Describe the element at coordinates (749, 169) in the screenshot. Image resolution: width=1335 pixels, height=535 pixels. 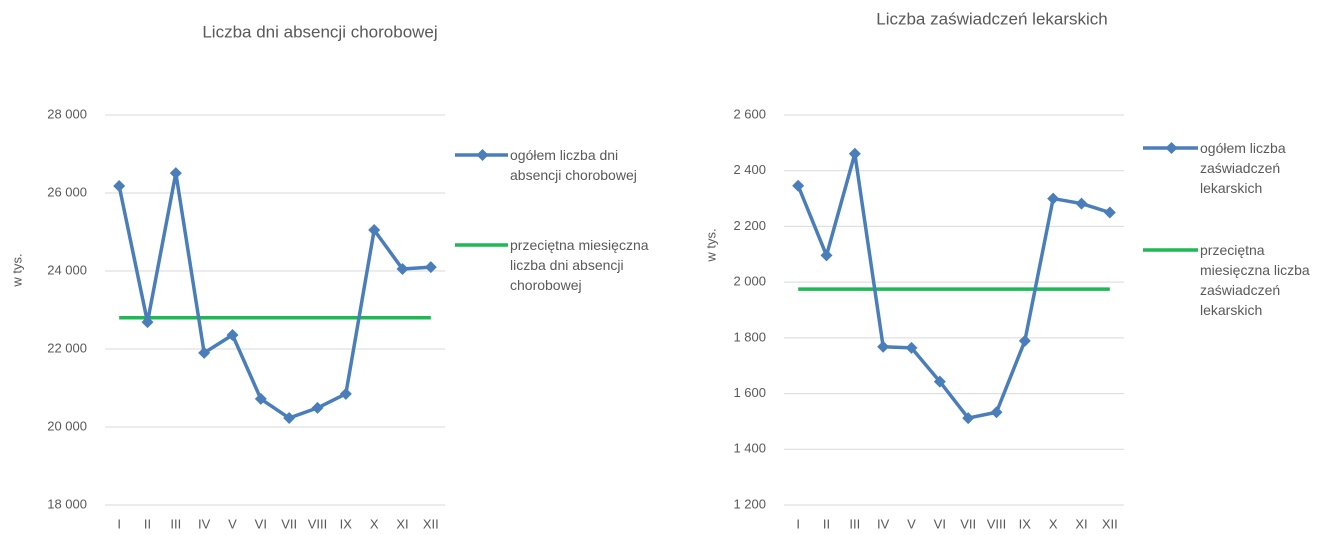
I see `y-tick-label: 2 400` at that location.